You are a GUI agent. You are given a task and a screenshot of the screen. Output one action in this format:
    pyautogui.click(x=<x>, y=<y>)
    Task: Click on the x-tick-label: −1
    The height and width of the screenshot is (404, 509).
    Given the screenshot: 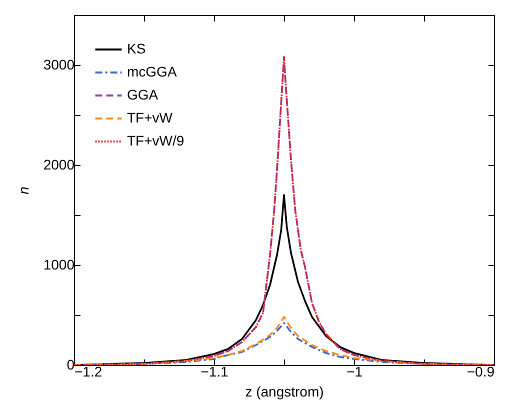 What is the action you would take?
    pyautogui.click(x=354, y=372)
    